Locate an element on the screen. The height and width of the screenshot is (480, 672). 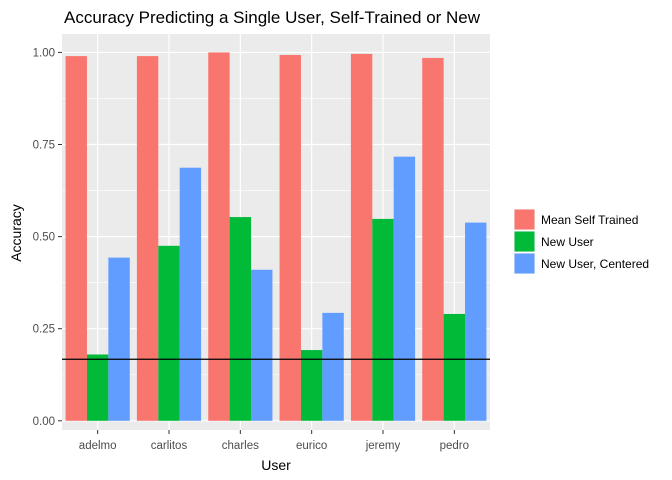
x-axis-title: User is located at coordinates (276, 465).